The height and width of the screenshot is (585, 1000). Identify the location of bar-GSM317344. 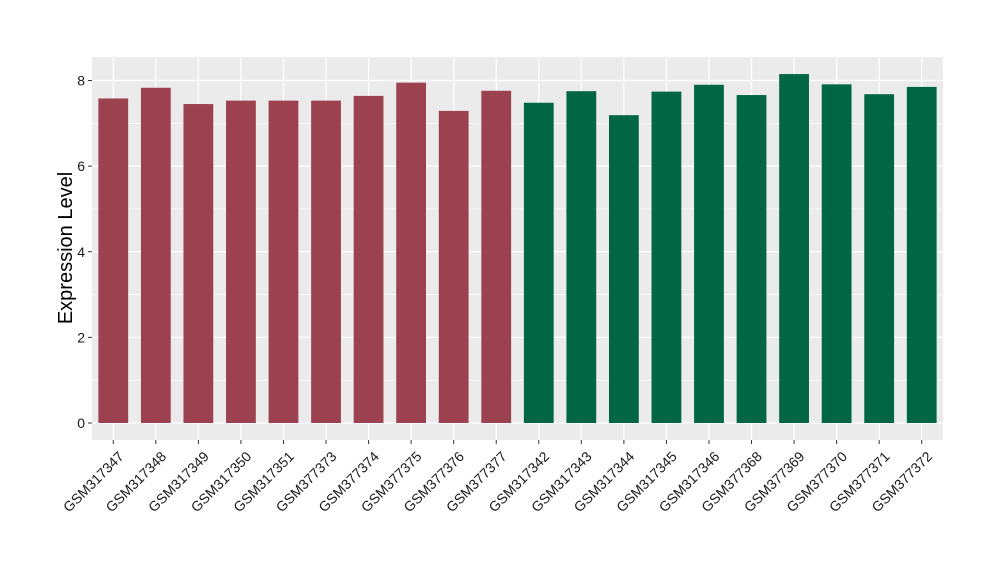
(623, 269).